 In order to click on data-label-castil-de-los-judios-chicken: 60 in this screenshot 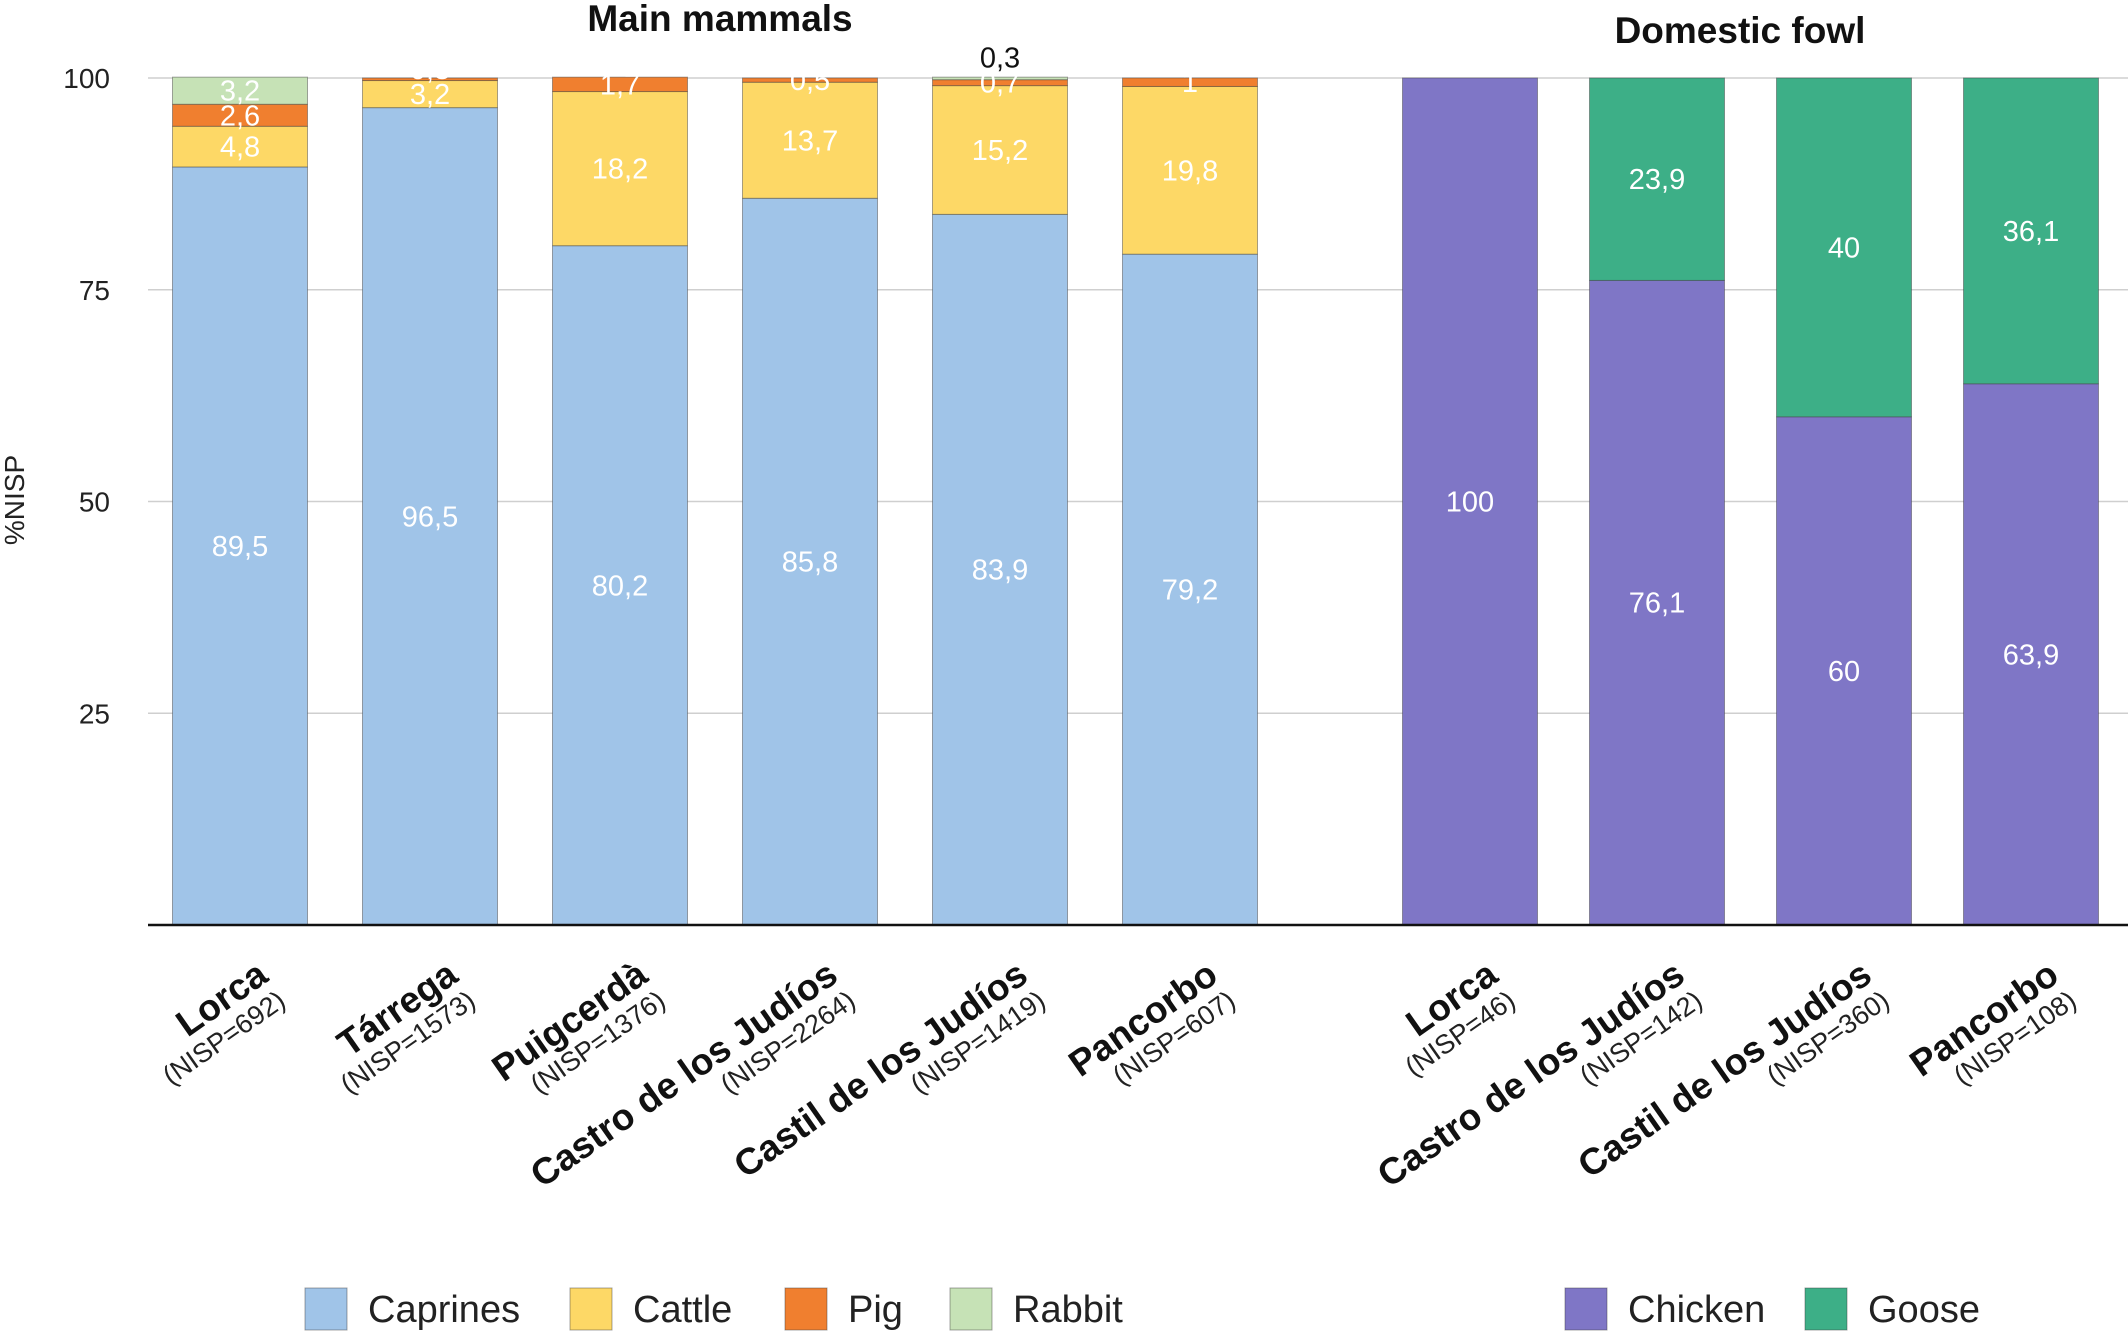, I will do `click(1844, 672)`.